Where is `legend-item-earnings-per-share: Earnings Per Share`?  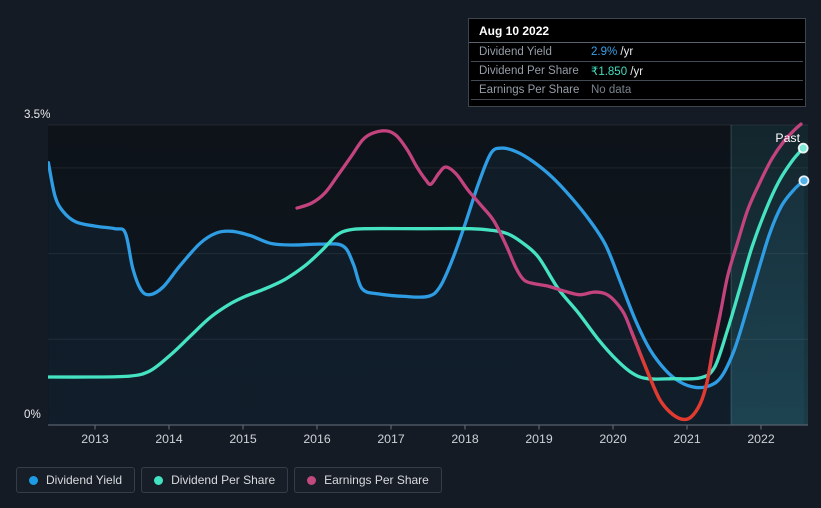 legend-item-earnings-per-share: Earnings Per Share is located at coordinates (368, 480).